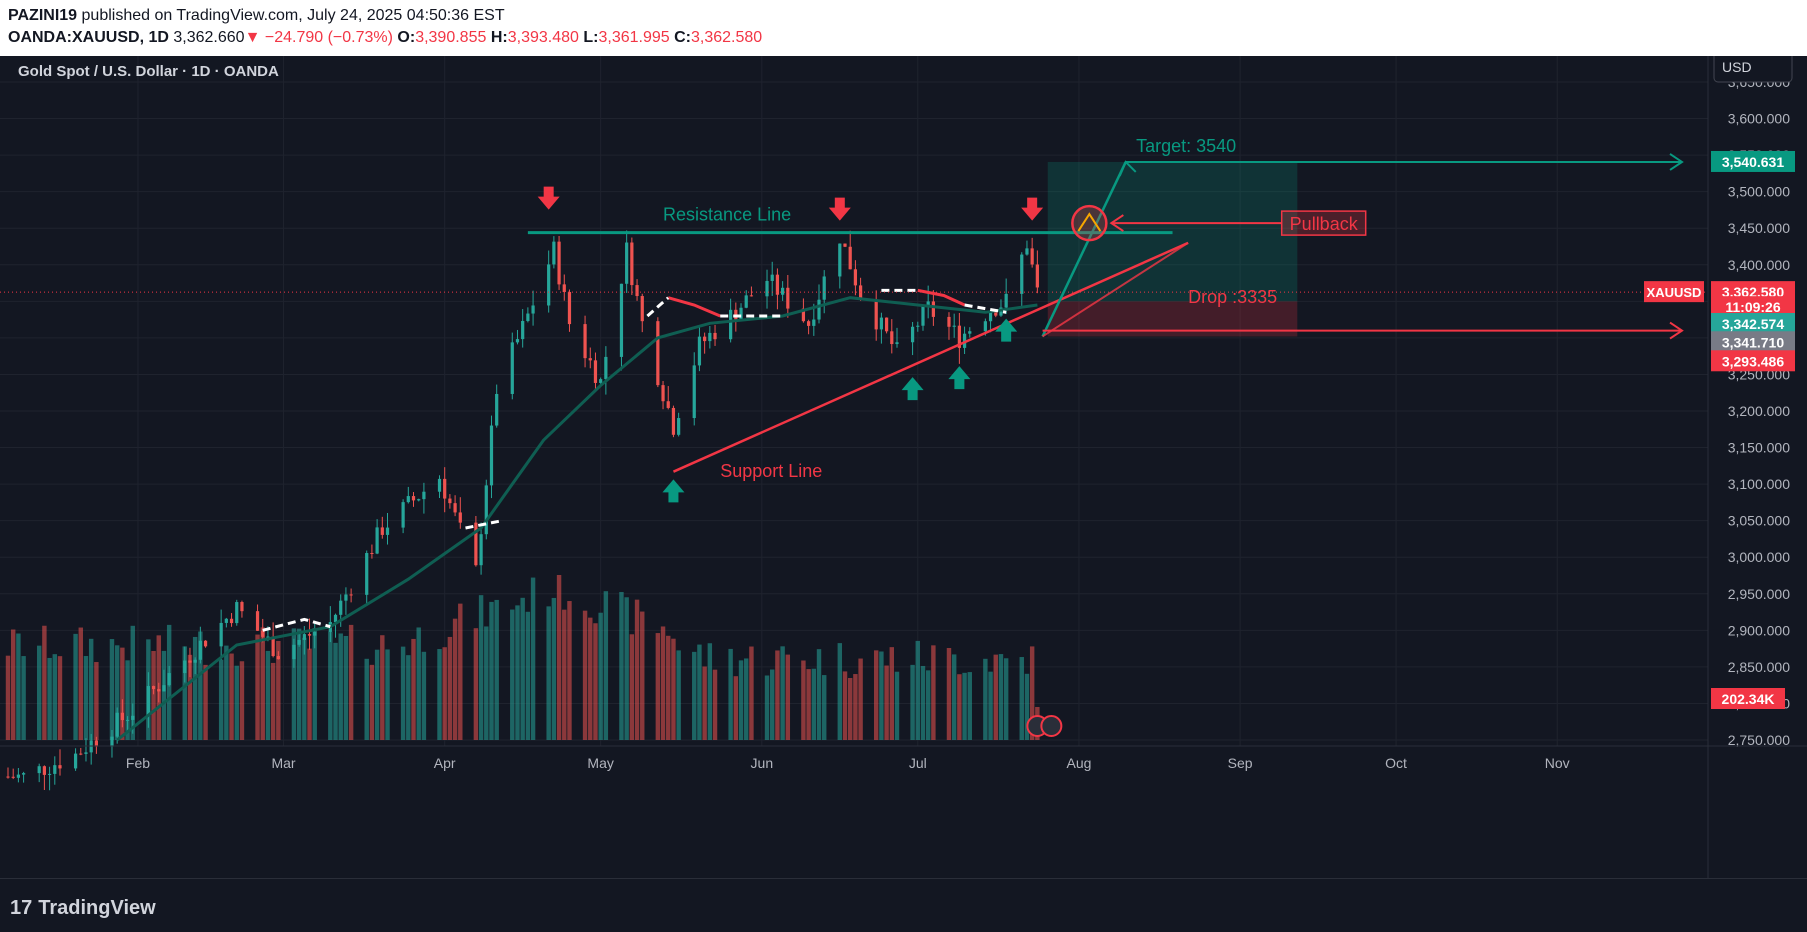 This screenshot has width=1807, height=932. What do you see at coordinates (1759, 594) in the screenshot?
I see `y-tick-label: 2,950.000` at bounding box center [1759, 594].